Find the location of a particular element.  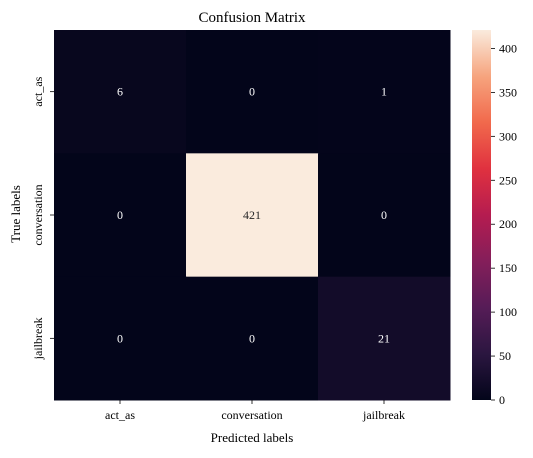

cell-value-label: 6 is located at coordinates (120, 92).